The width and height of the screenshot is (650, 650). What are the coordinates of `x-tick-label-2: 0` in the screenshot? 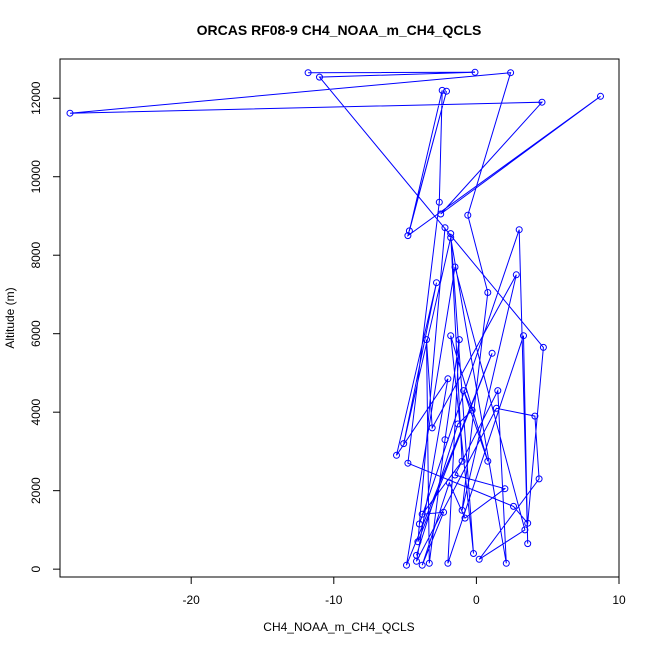 It's located at (476, 600).